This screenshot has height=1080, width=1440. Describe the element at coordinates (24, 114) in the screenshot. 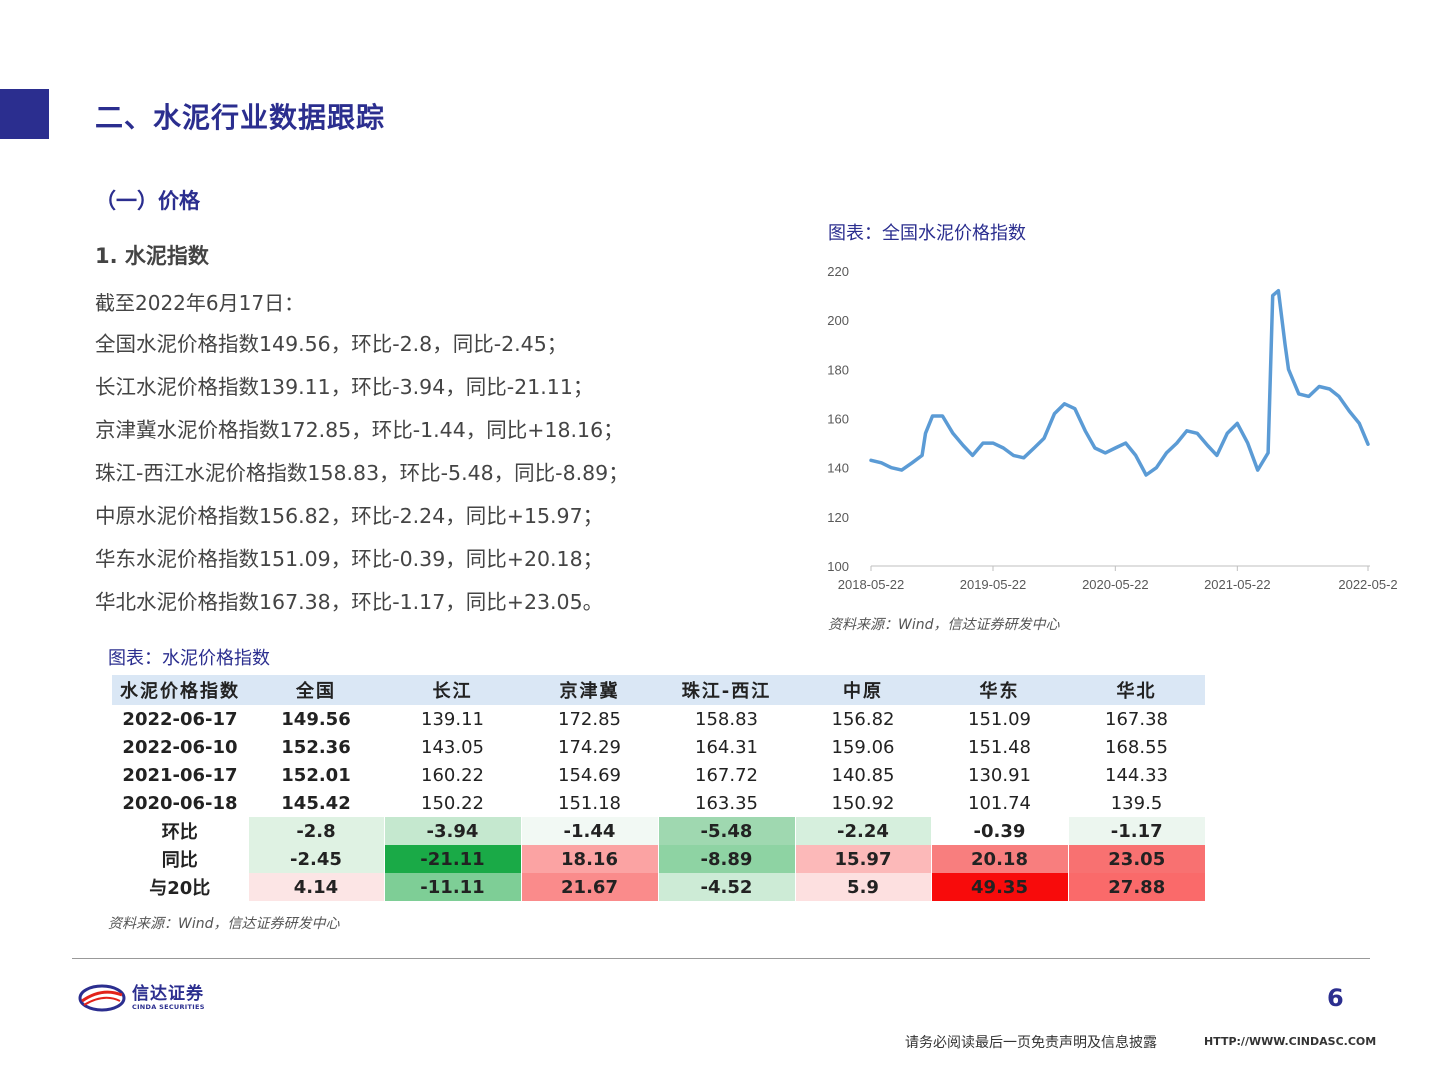

I see `title-accent-bar` at that location.